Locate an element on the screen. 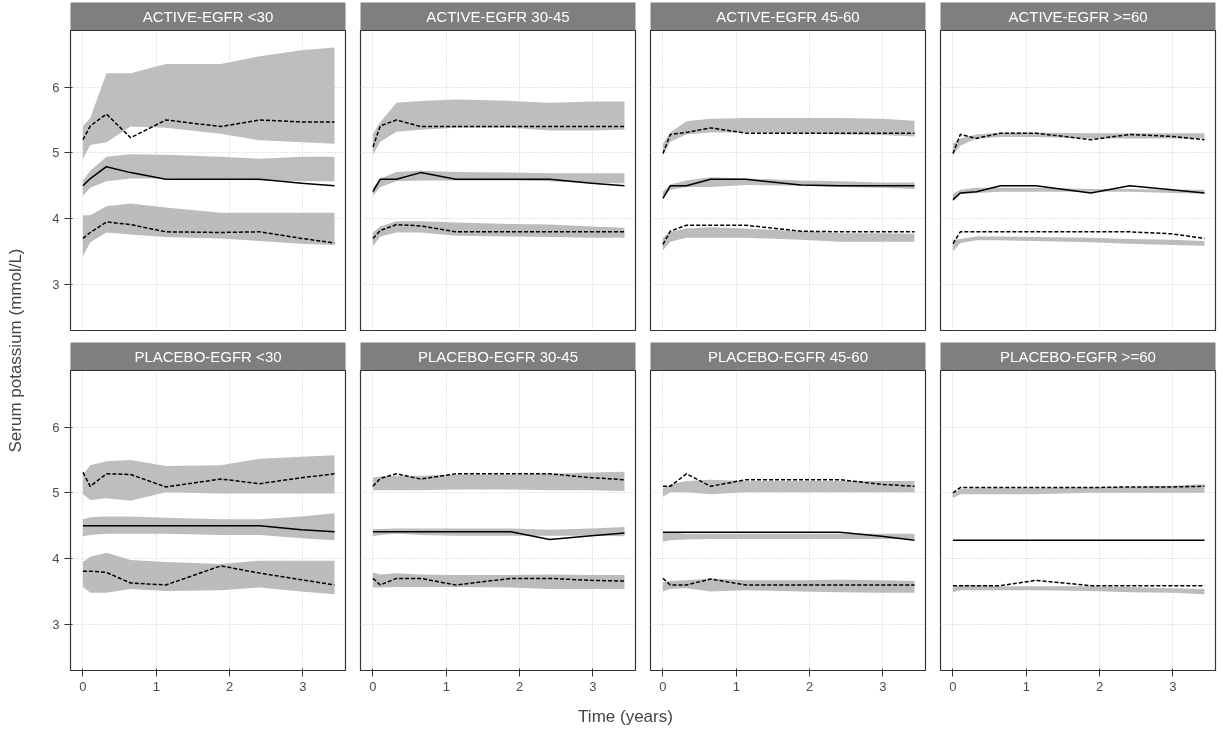  chart-title: ACTIVE-EGFR <30 is located at coordinates (208, 16).